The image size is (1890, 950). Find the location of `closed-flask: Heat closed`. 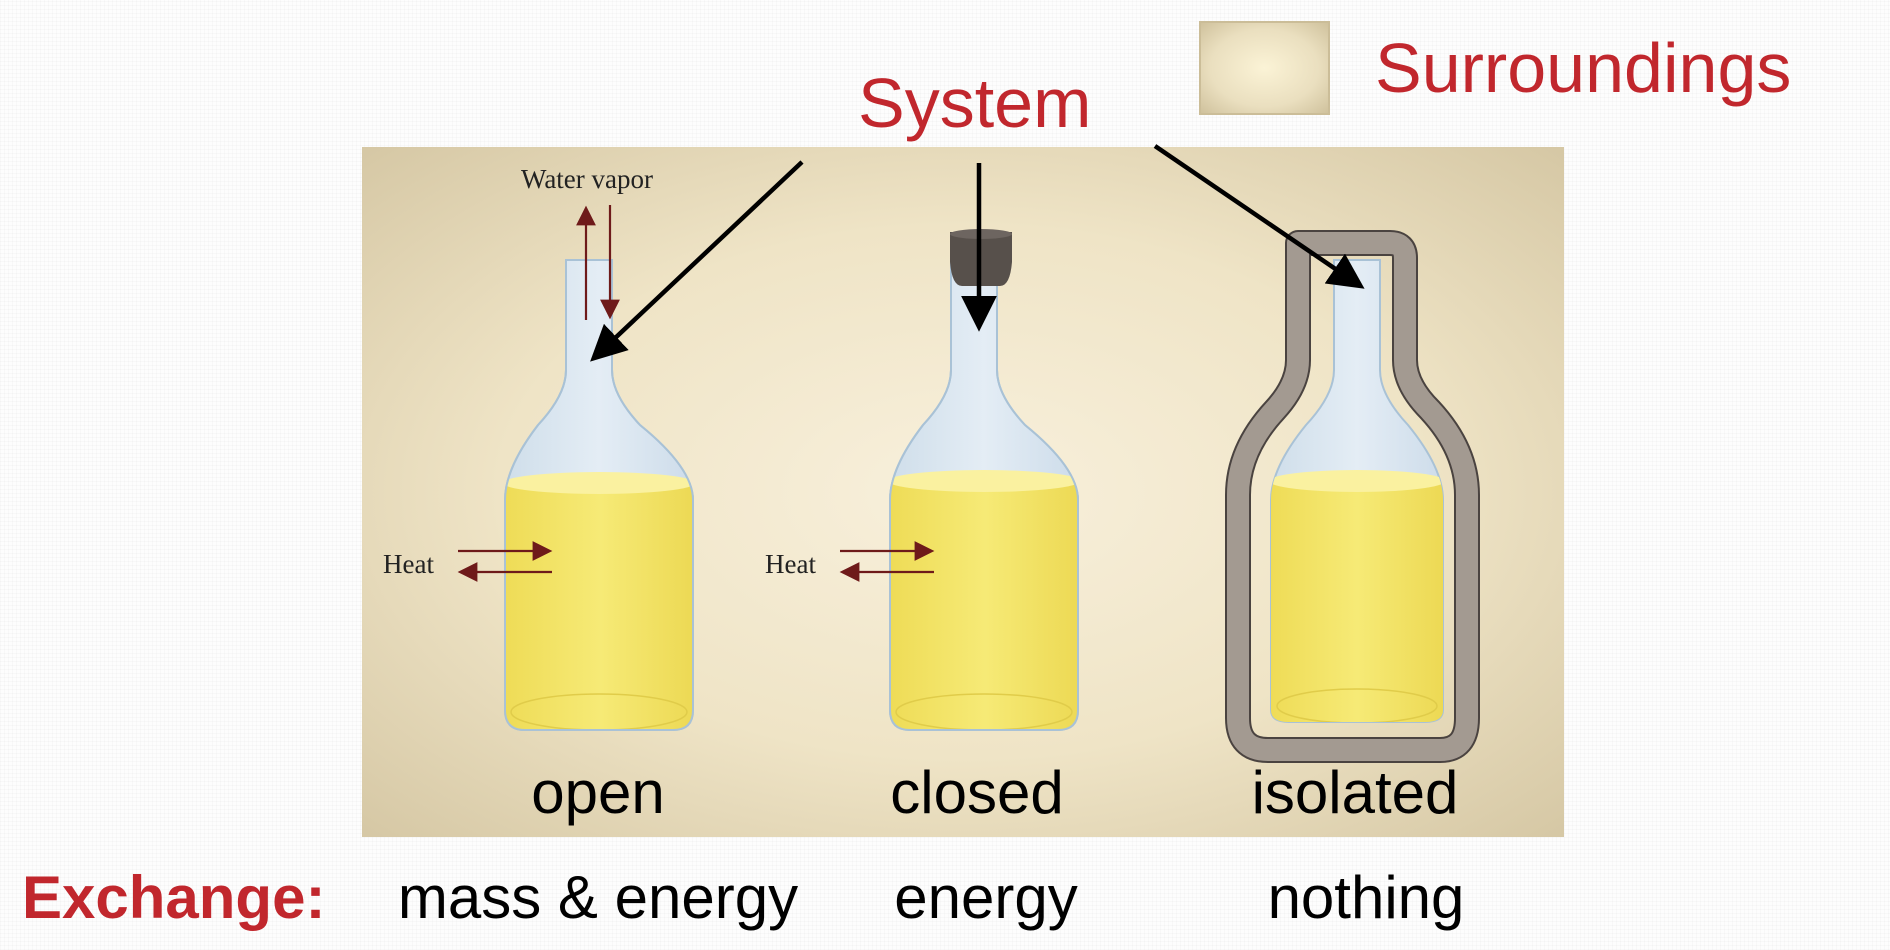

closed-flask: Heat closed is located at coordinates (922, 527).